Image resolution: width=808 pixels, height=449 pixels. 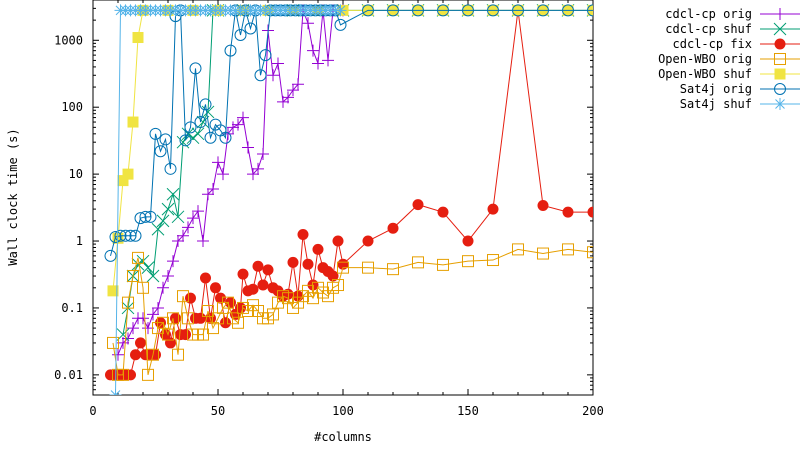 I want to click on legend-item: cdcl-cp orig, so click(x=732, y=14).